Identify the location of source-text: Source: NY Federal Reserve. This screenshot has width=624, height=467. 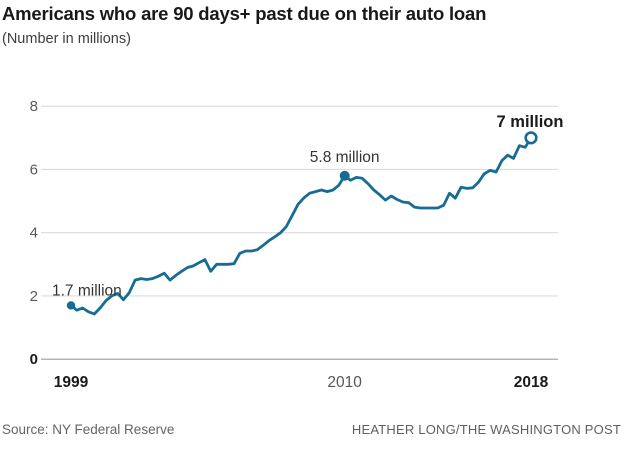
(88, 429).